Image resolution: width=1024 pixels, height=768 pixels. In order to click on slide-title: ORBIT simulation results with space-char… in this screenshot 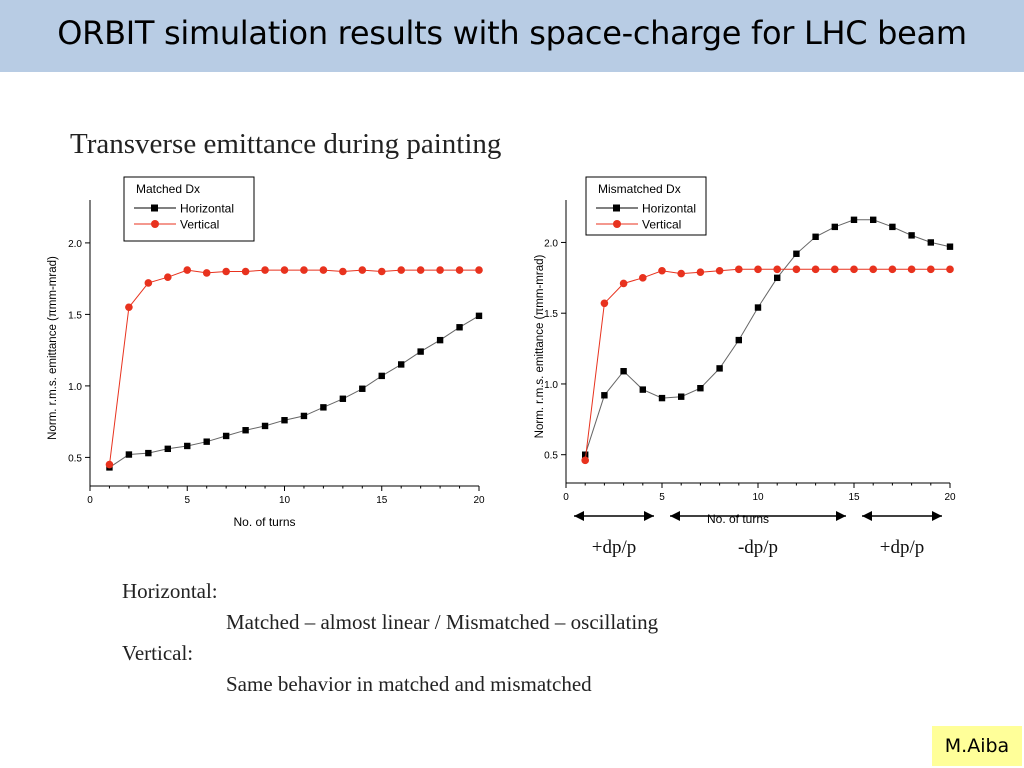, I will do `click(512, 33)`.